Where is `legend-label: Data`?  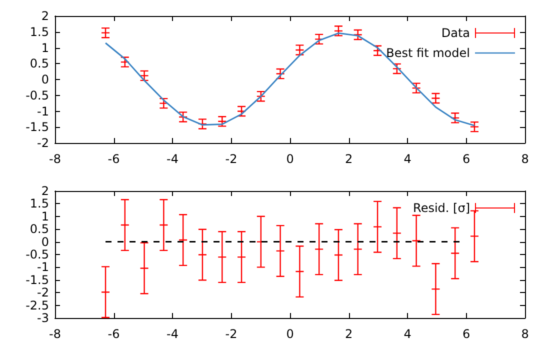
legend-label: Data is located at coordinates (455, 33).